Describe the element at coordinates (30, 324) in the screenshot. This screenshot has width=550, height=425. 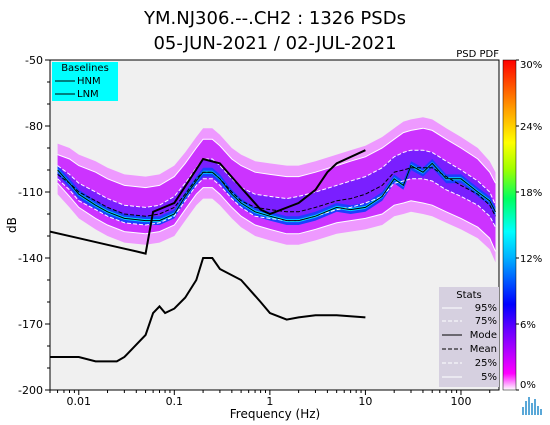
I see `y-tick-label: -170` at that location.